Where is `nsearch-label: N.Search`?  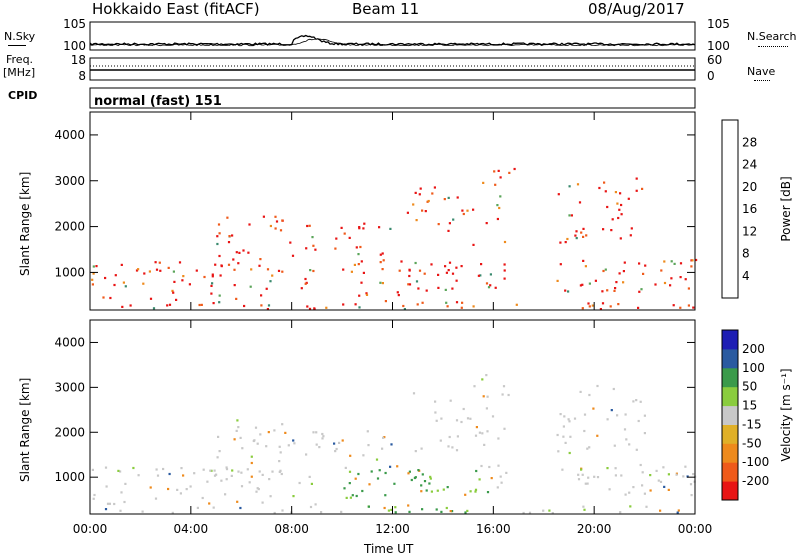
nsearch-label: N.Search is located at coordinates (772, 36).